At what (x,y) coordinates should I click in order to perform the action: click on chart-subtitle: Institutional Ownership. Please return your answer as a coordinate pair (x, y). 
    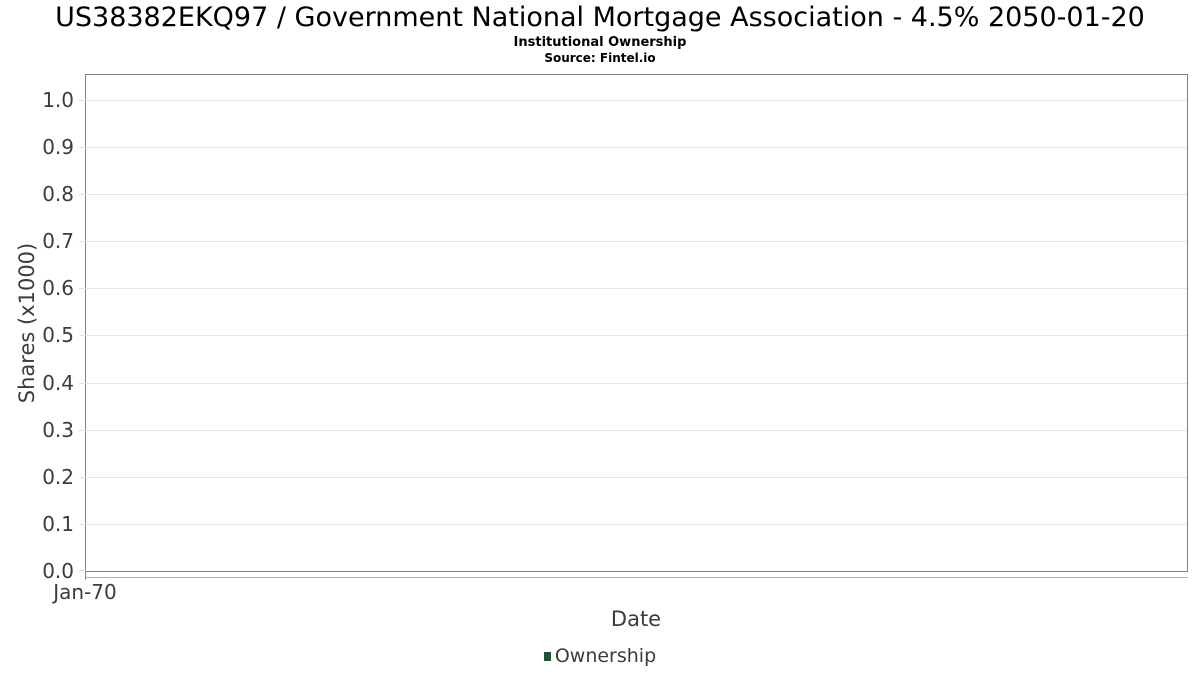
    Looking at the image, I should click on (600, 42).